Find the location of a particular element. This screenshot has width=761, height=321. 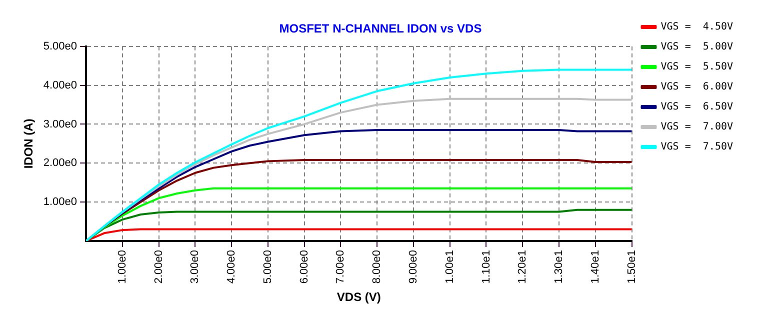

x-tick-label: 1.40e1 is located at coordinates (595, 267).